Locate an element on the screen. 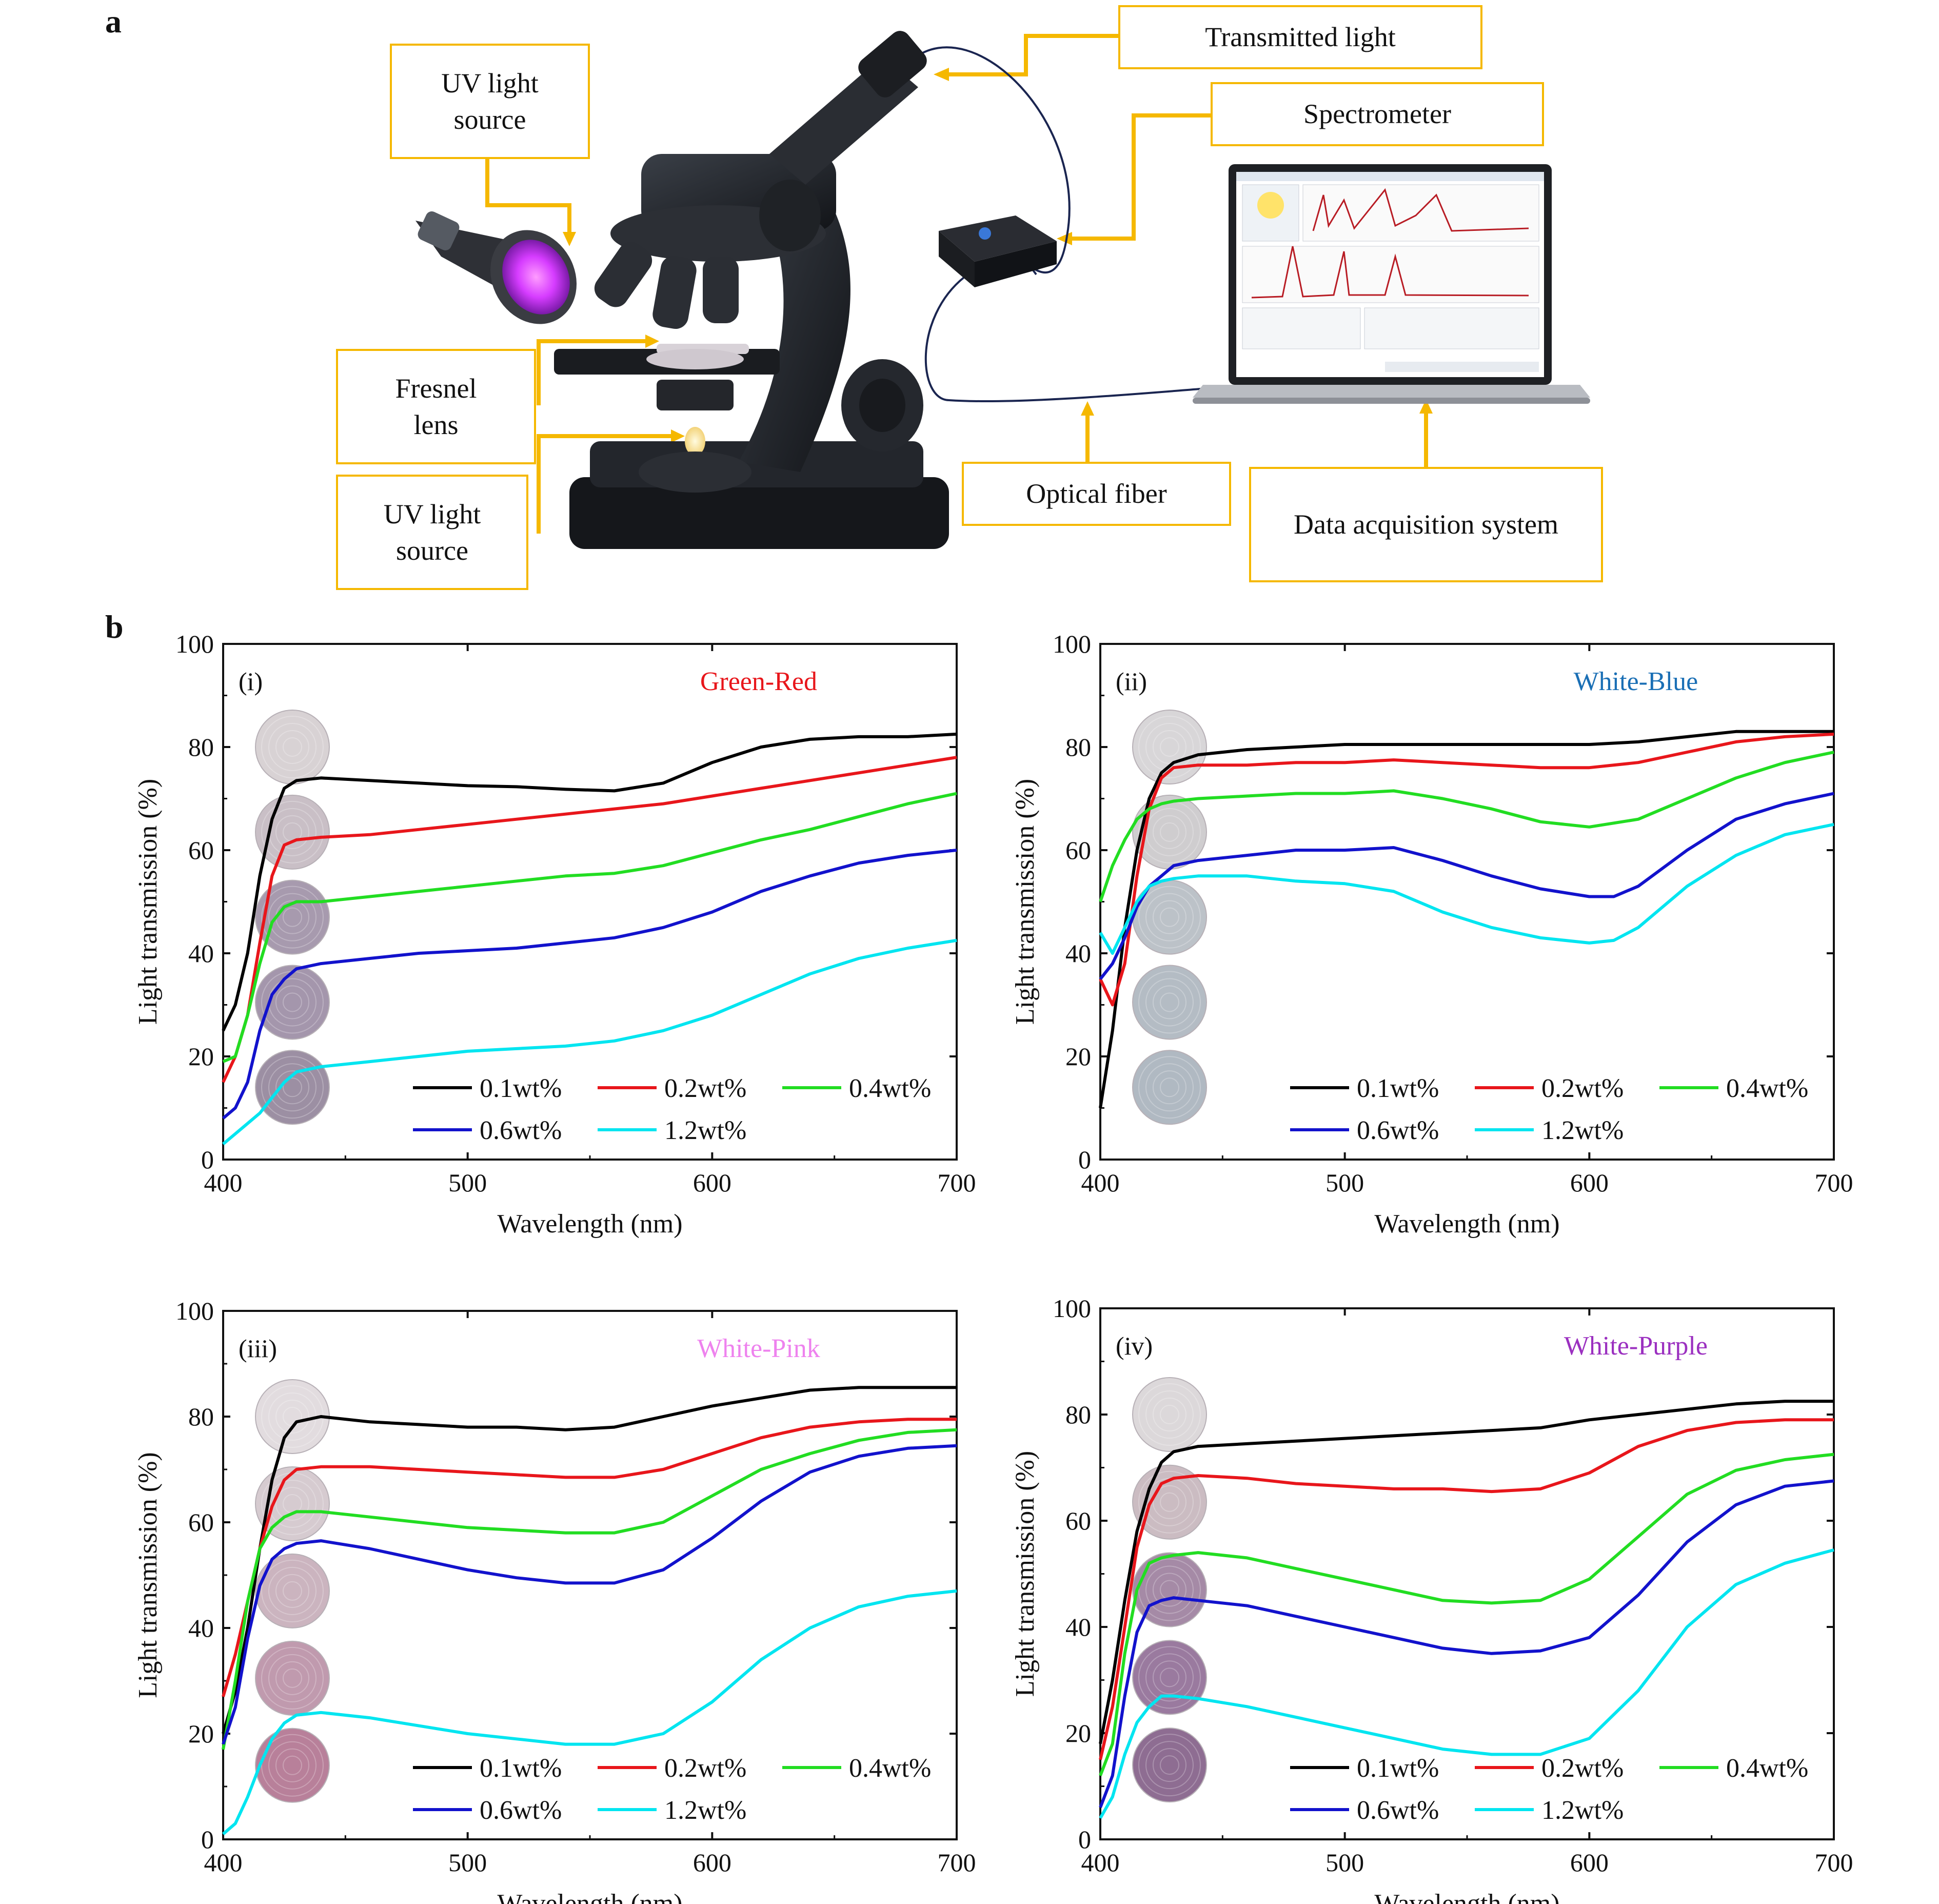 Image resolution: width=1939 pixels, height=1904 pixels. x-tick-label: 400 is located at coordinates (223, 1182).